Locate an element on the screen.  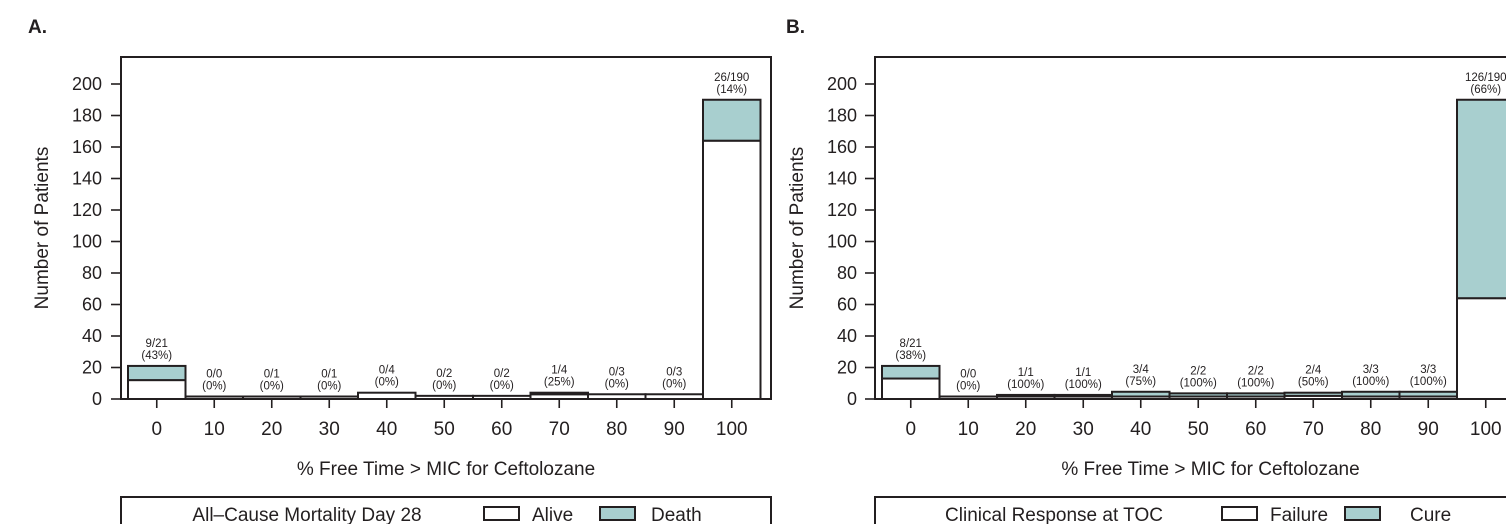
bar-label-count: 9/21 is located at coordinates (157, 344).